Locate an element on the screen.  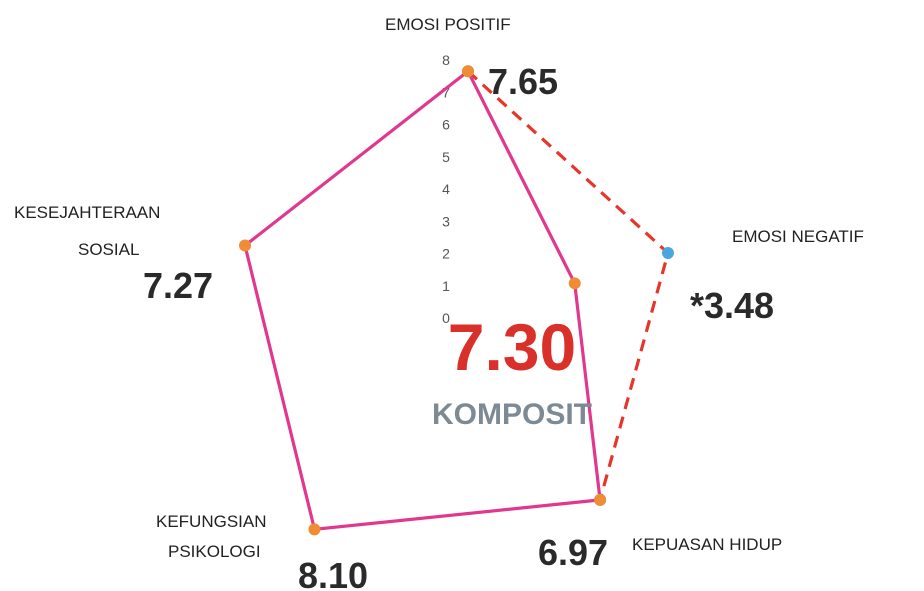
r-tick-label: 3 is located at coordinates (446, 221).